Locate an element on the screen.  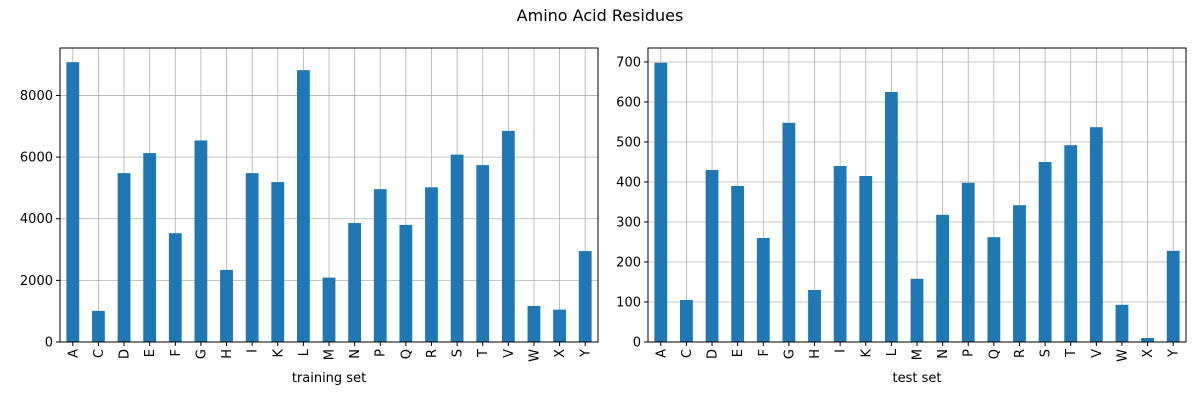
figure-title: Amino Acid Residues is located at coordinates (600, 15).